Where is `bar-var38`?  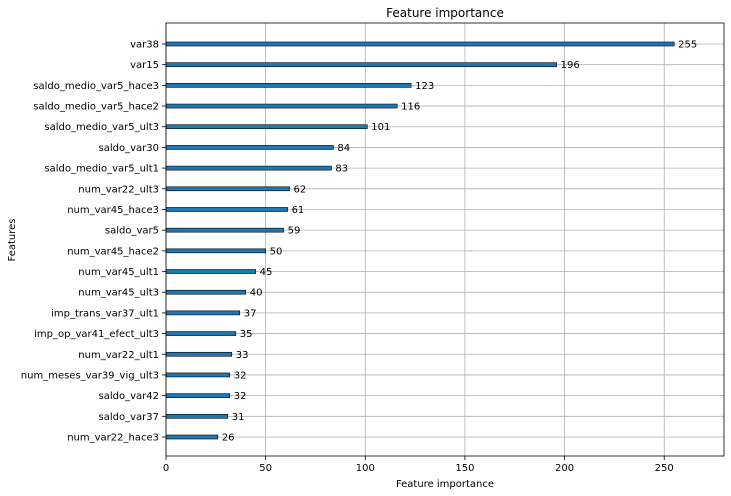
bar-var38 is located at coordinates (420, 44).